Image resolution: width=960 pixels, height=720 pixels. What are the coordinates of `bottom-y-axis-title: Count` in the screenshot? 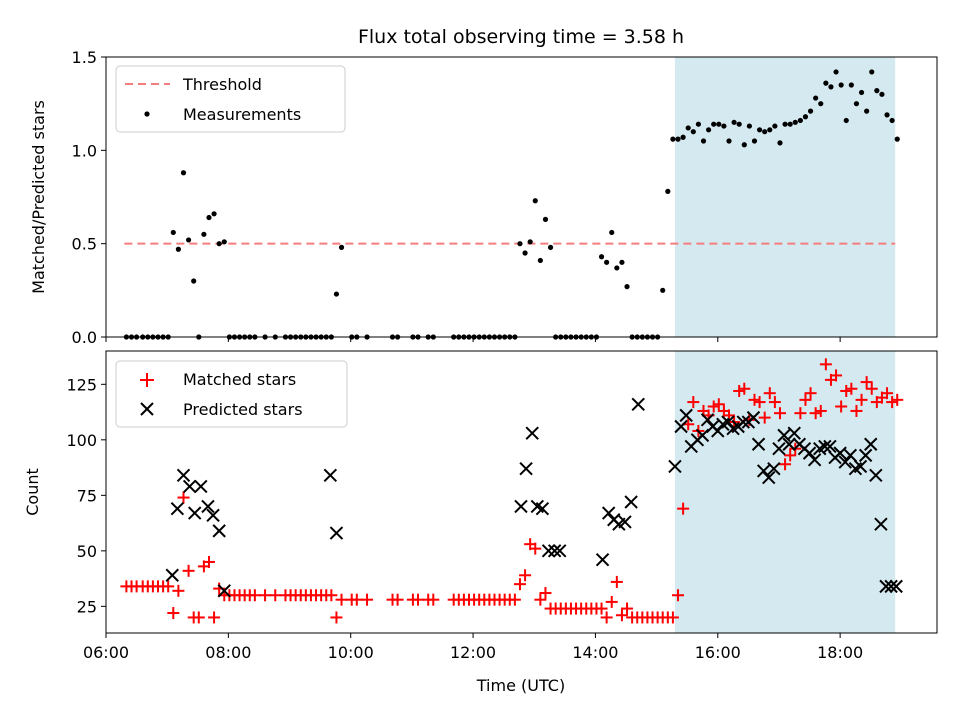 It's located at (32, 492).